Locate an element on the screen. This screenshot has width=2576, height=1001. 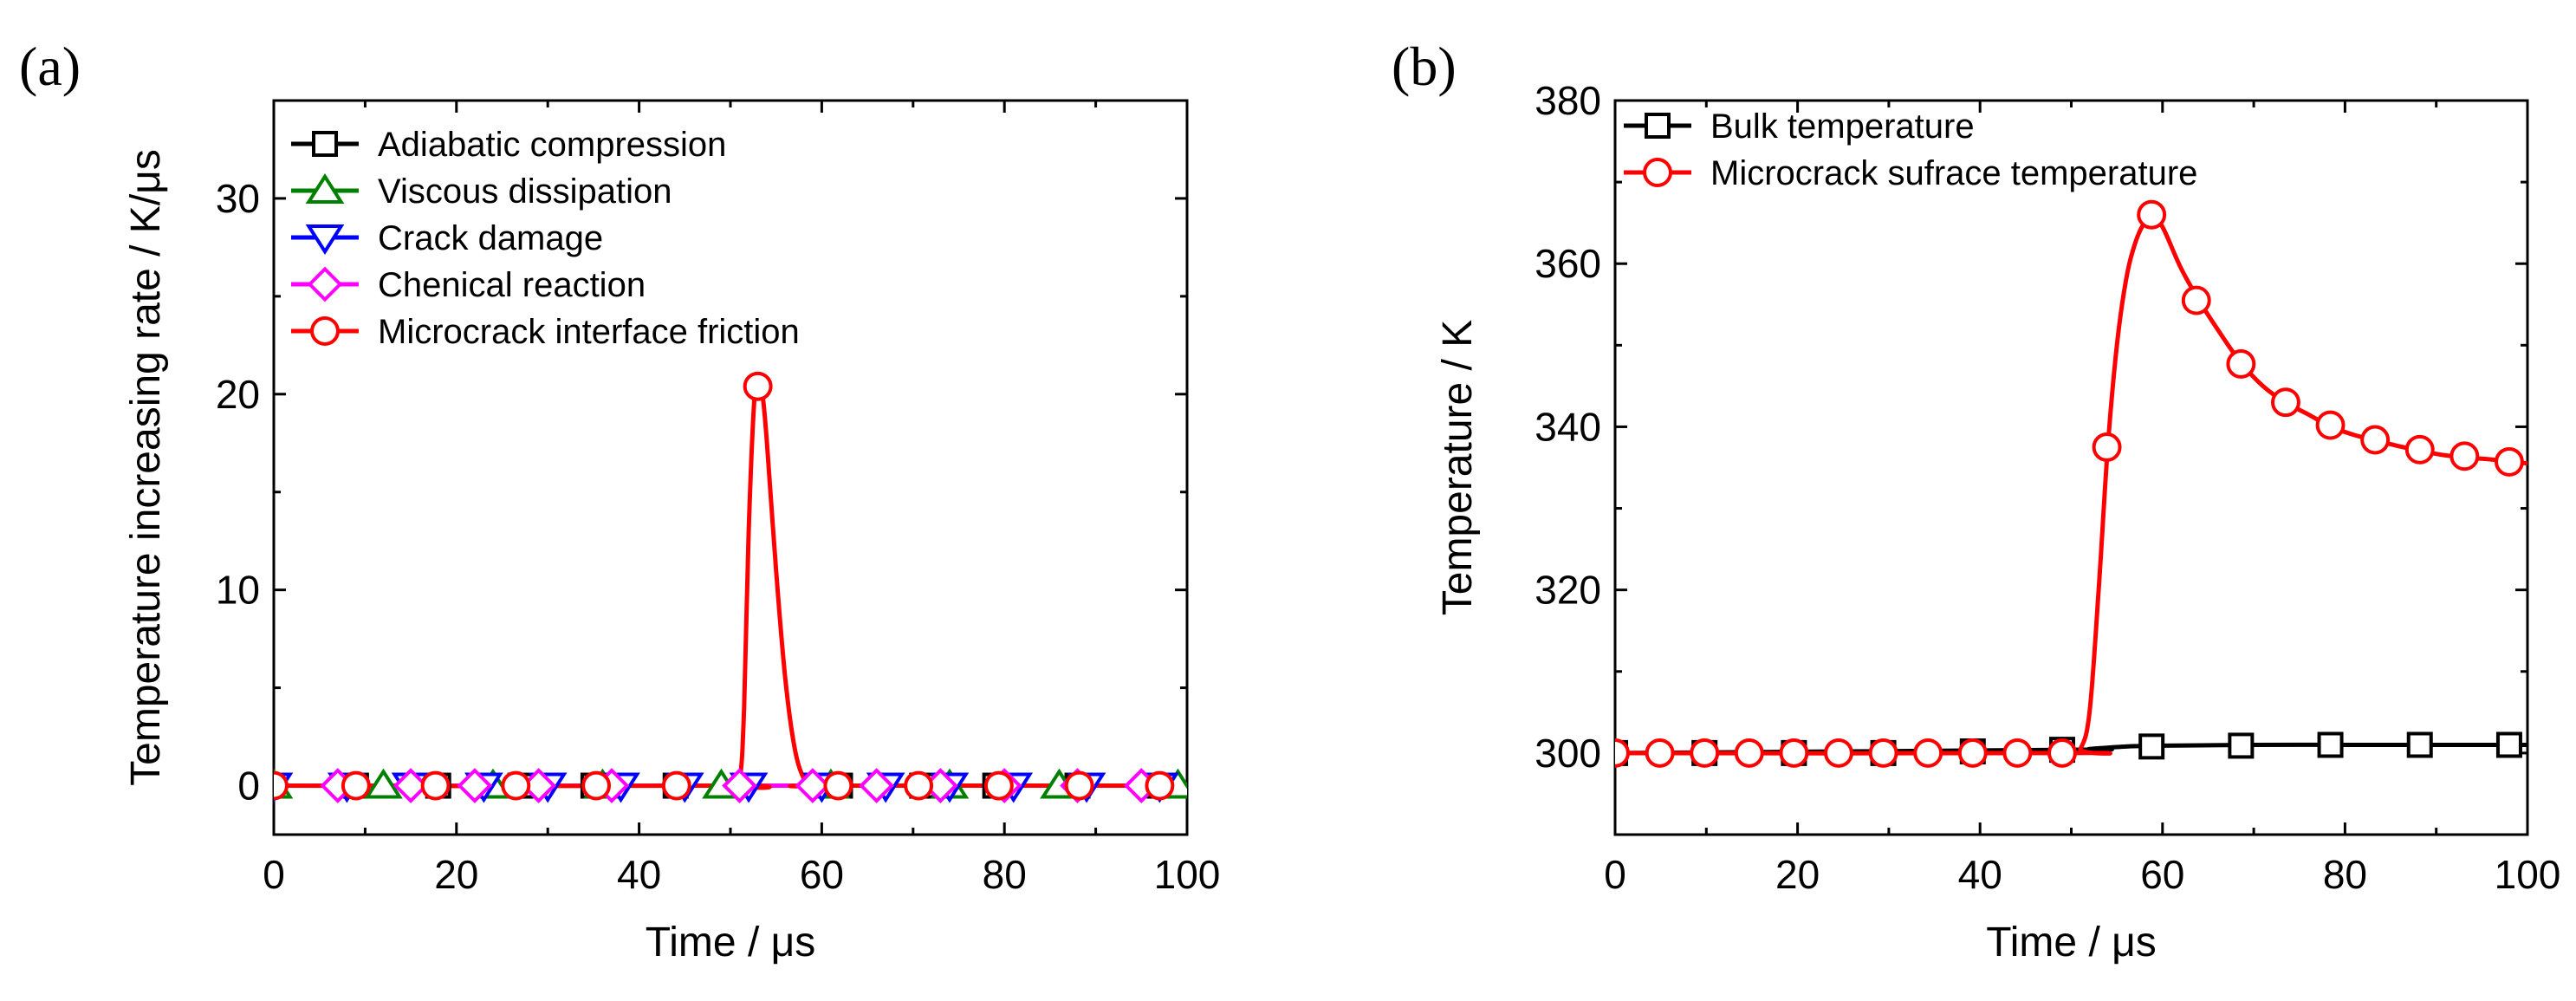
panel-a-legend-label-adiabatic-compression: Adiabatic compression is located at coordinates (552, 145).